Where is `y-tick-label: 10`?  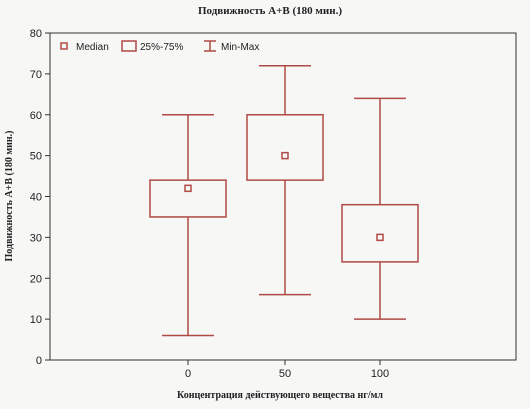
y-tick-label: 10 is located at coordinates (36, 320).